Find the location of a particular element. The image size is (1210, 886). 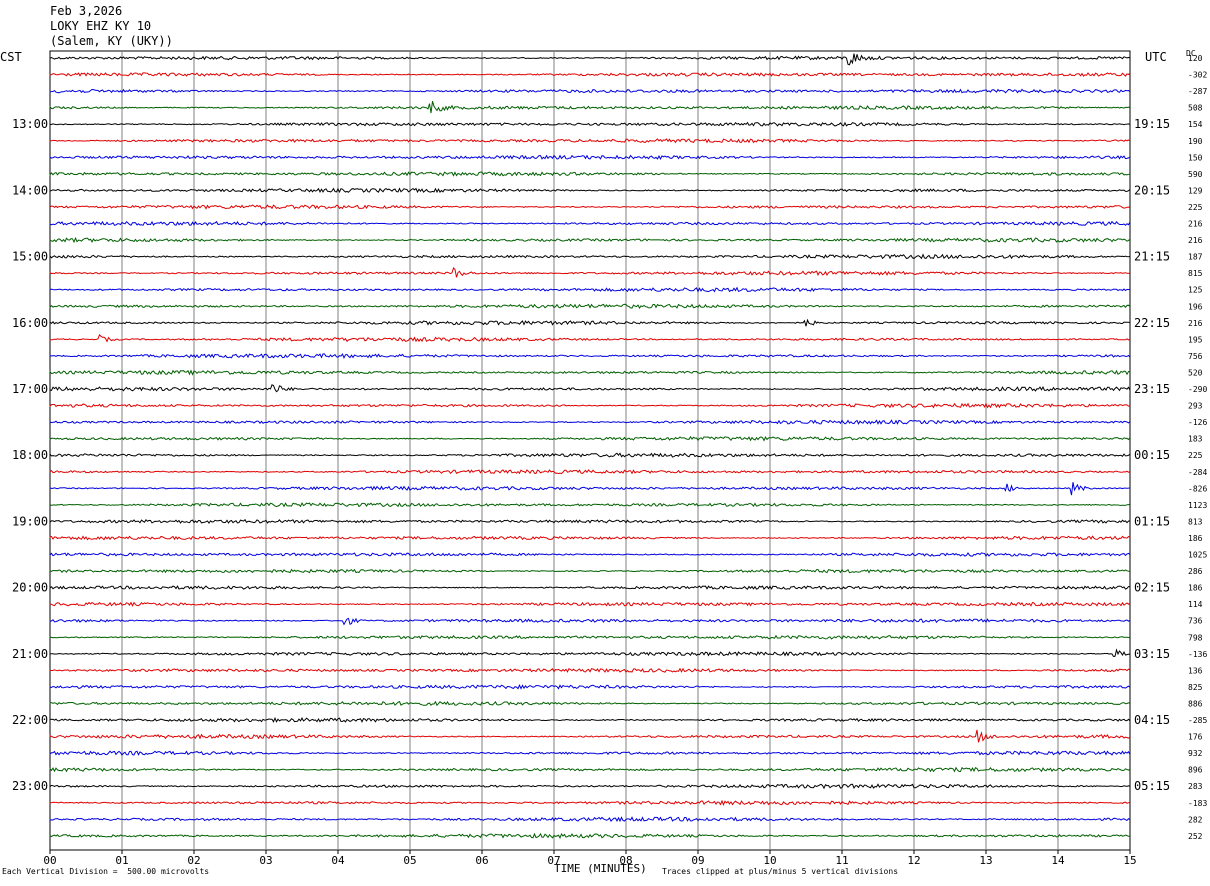

dc-offset-label: 136 is located at coordinates (1195, 670).